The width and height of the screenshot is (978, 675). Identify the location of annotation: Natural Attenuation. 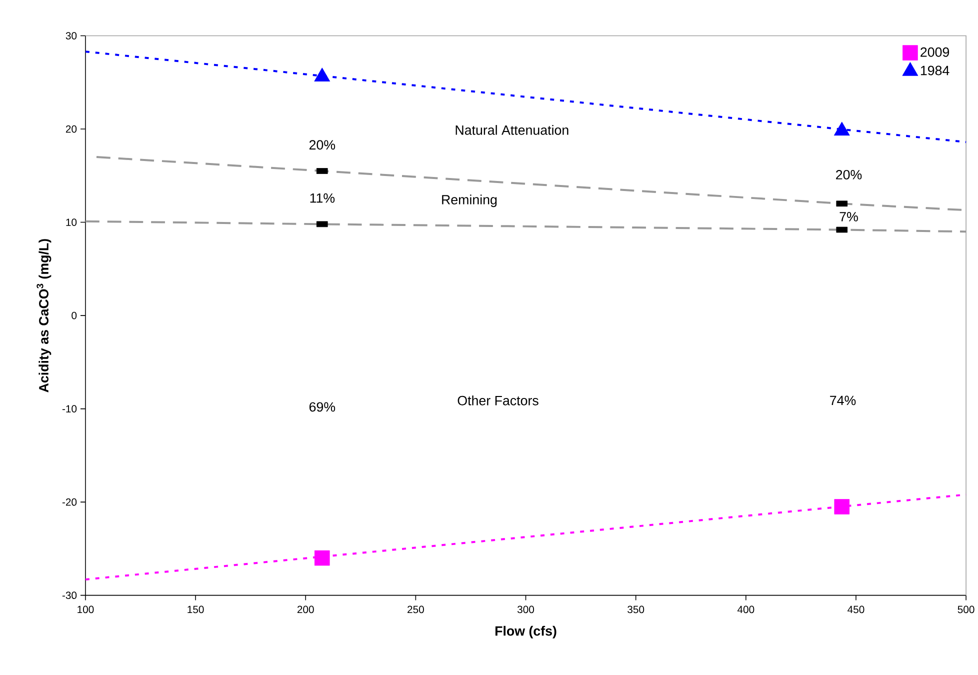
(512, 130).